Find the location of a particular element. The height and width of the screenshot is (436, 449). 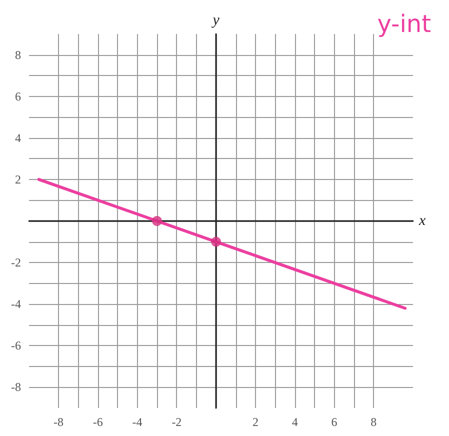

x-tick-label: 6 is located at coordinates (334, 422).